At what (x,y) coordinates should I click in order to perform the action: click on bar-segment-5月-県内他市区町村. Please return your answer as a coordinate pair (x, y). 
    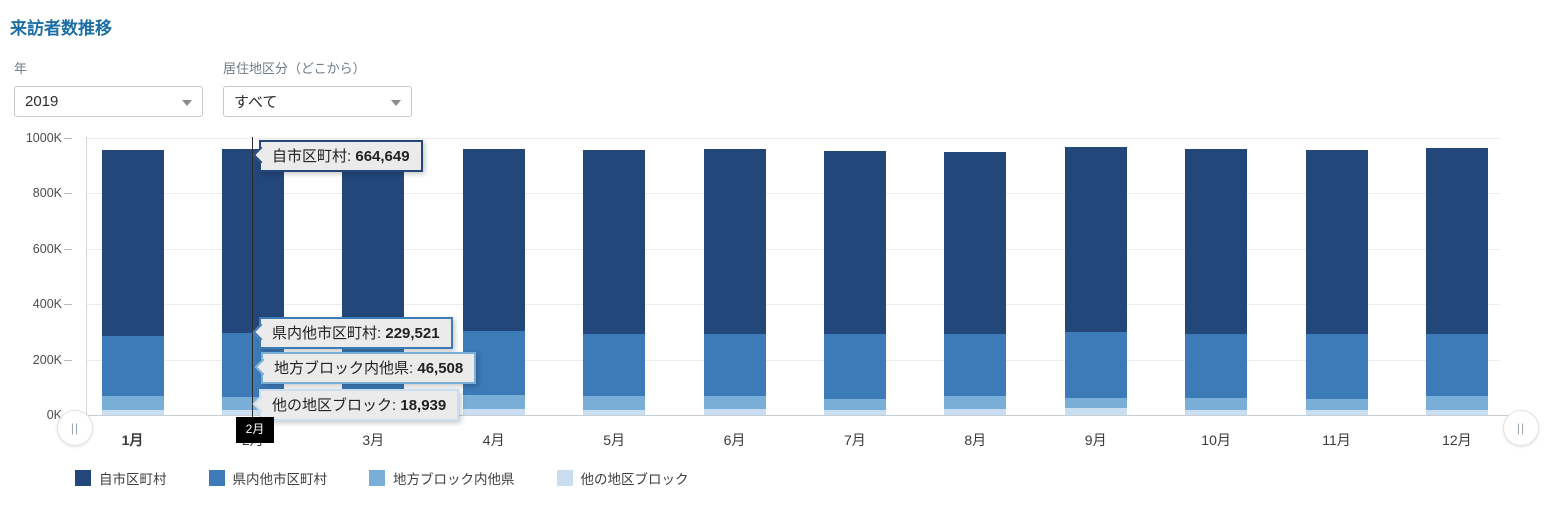
    Looking at the image, I should click on (614, 365).